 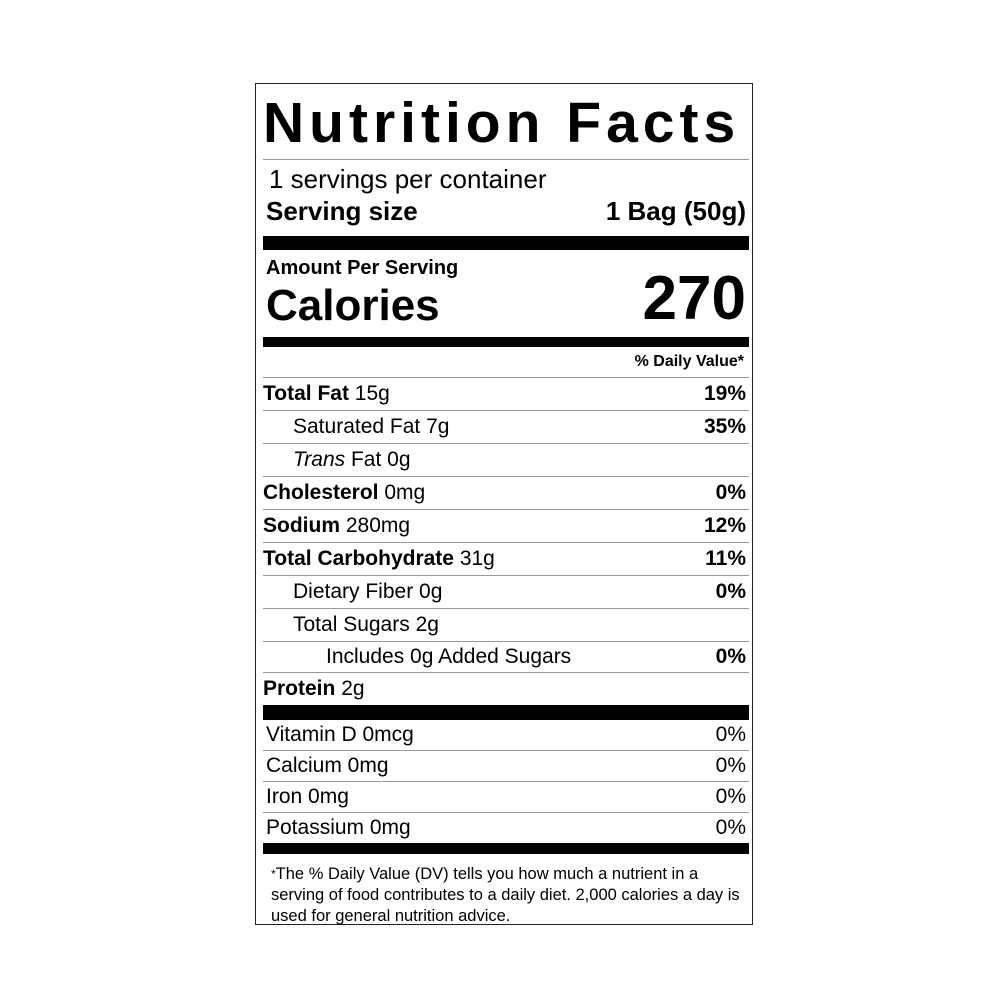 I want to click on calories-left: Amount Per Serving Calories, so click(x=362, y=293).